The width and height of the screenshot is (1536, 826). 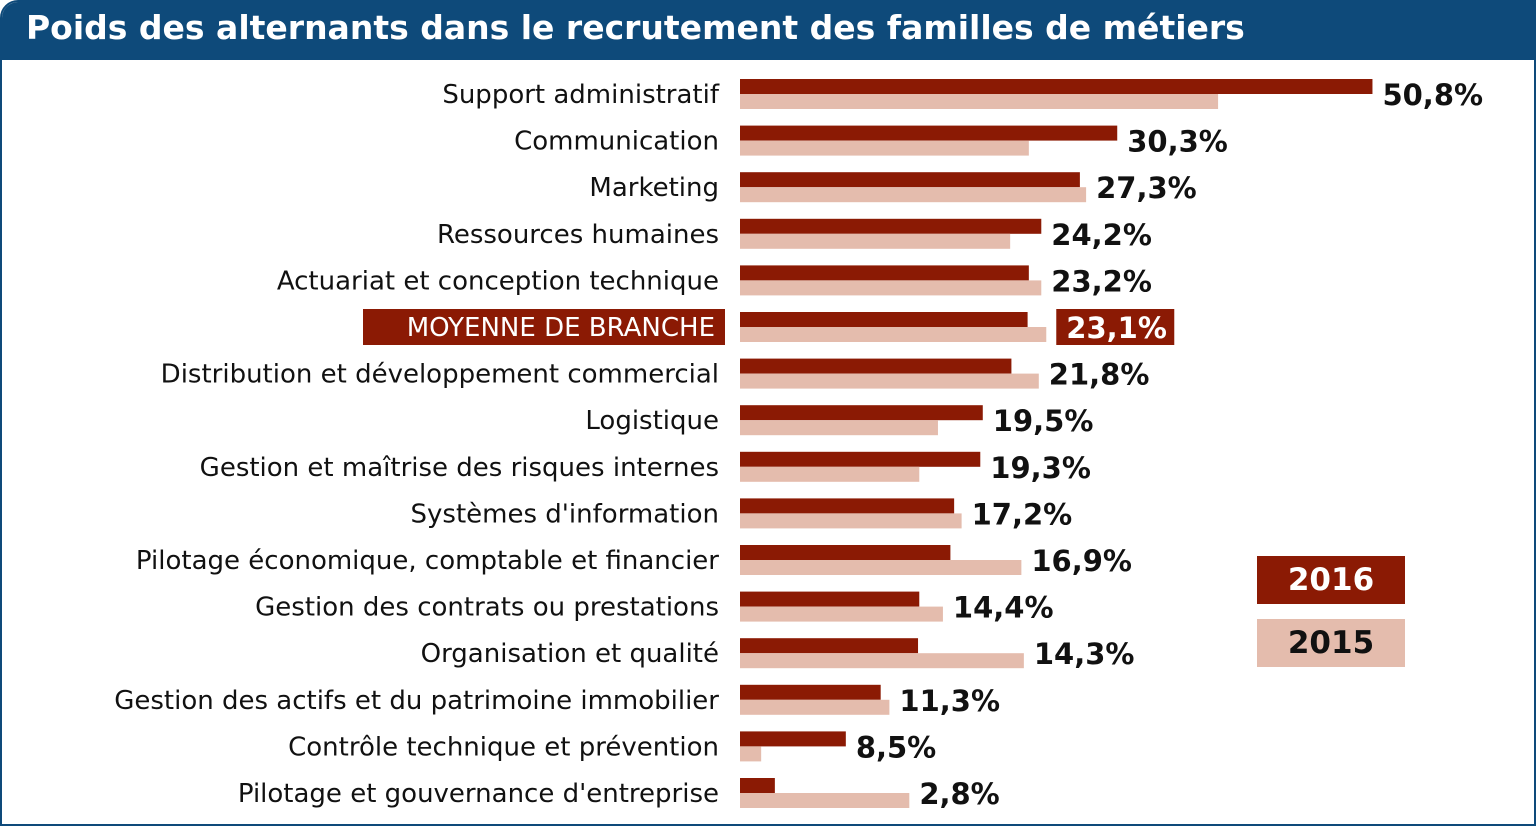 What do you see at coordinates (503, 747) in the screenshot?
I see `category-label: Contrôle technique et prévention` at bounding box center [503, 747].